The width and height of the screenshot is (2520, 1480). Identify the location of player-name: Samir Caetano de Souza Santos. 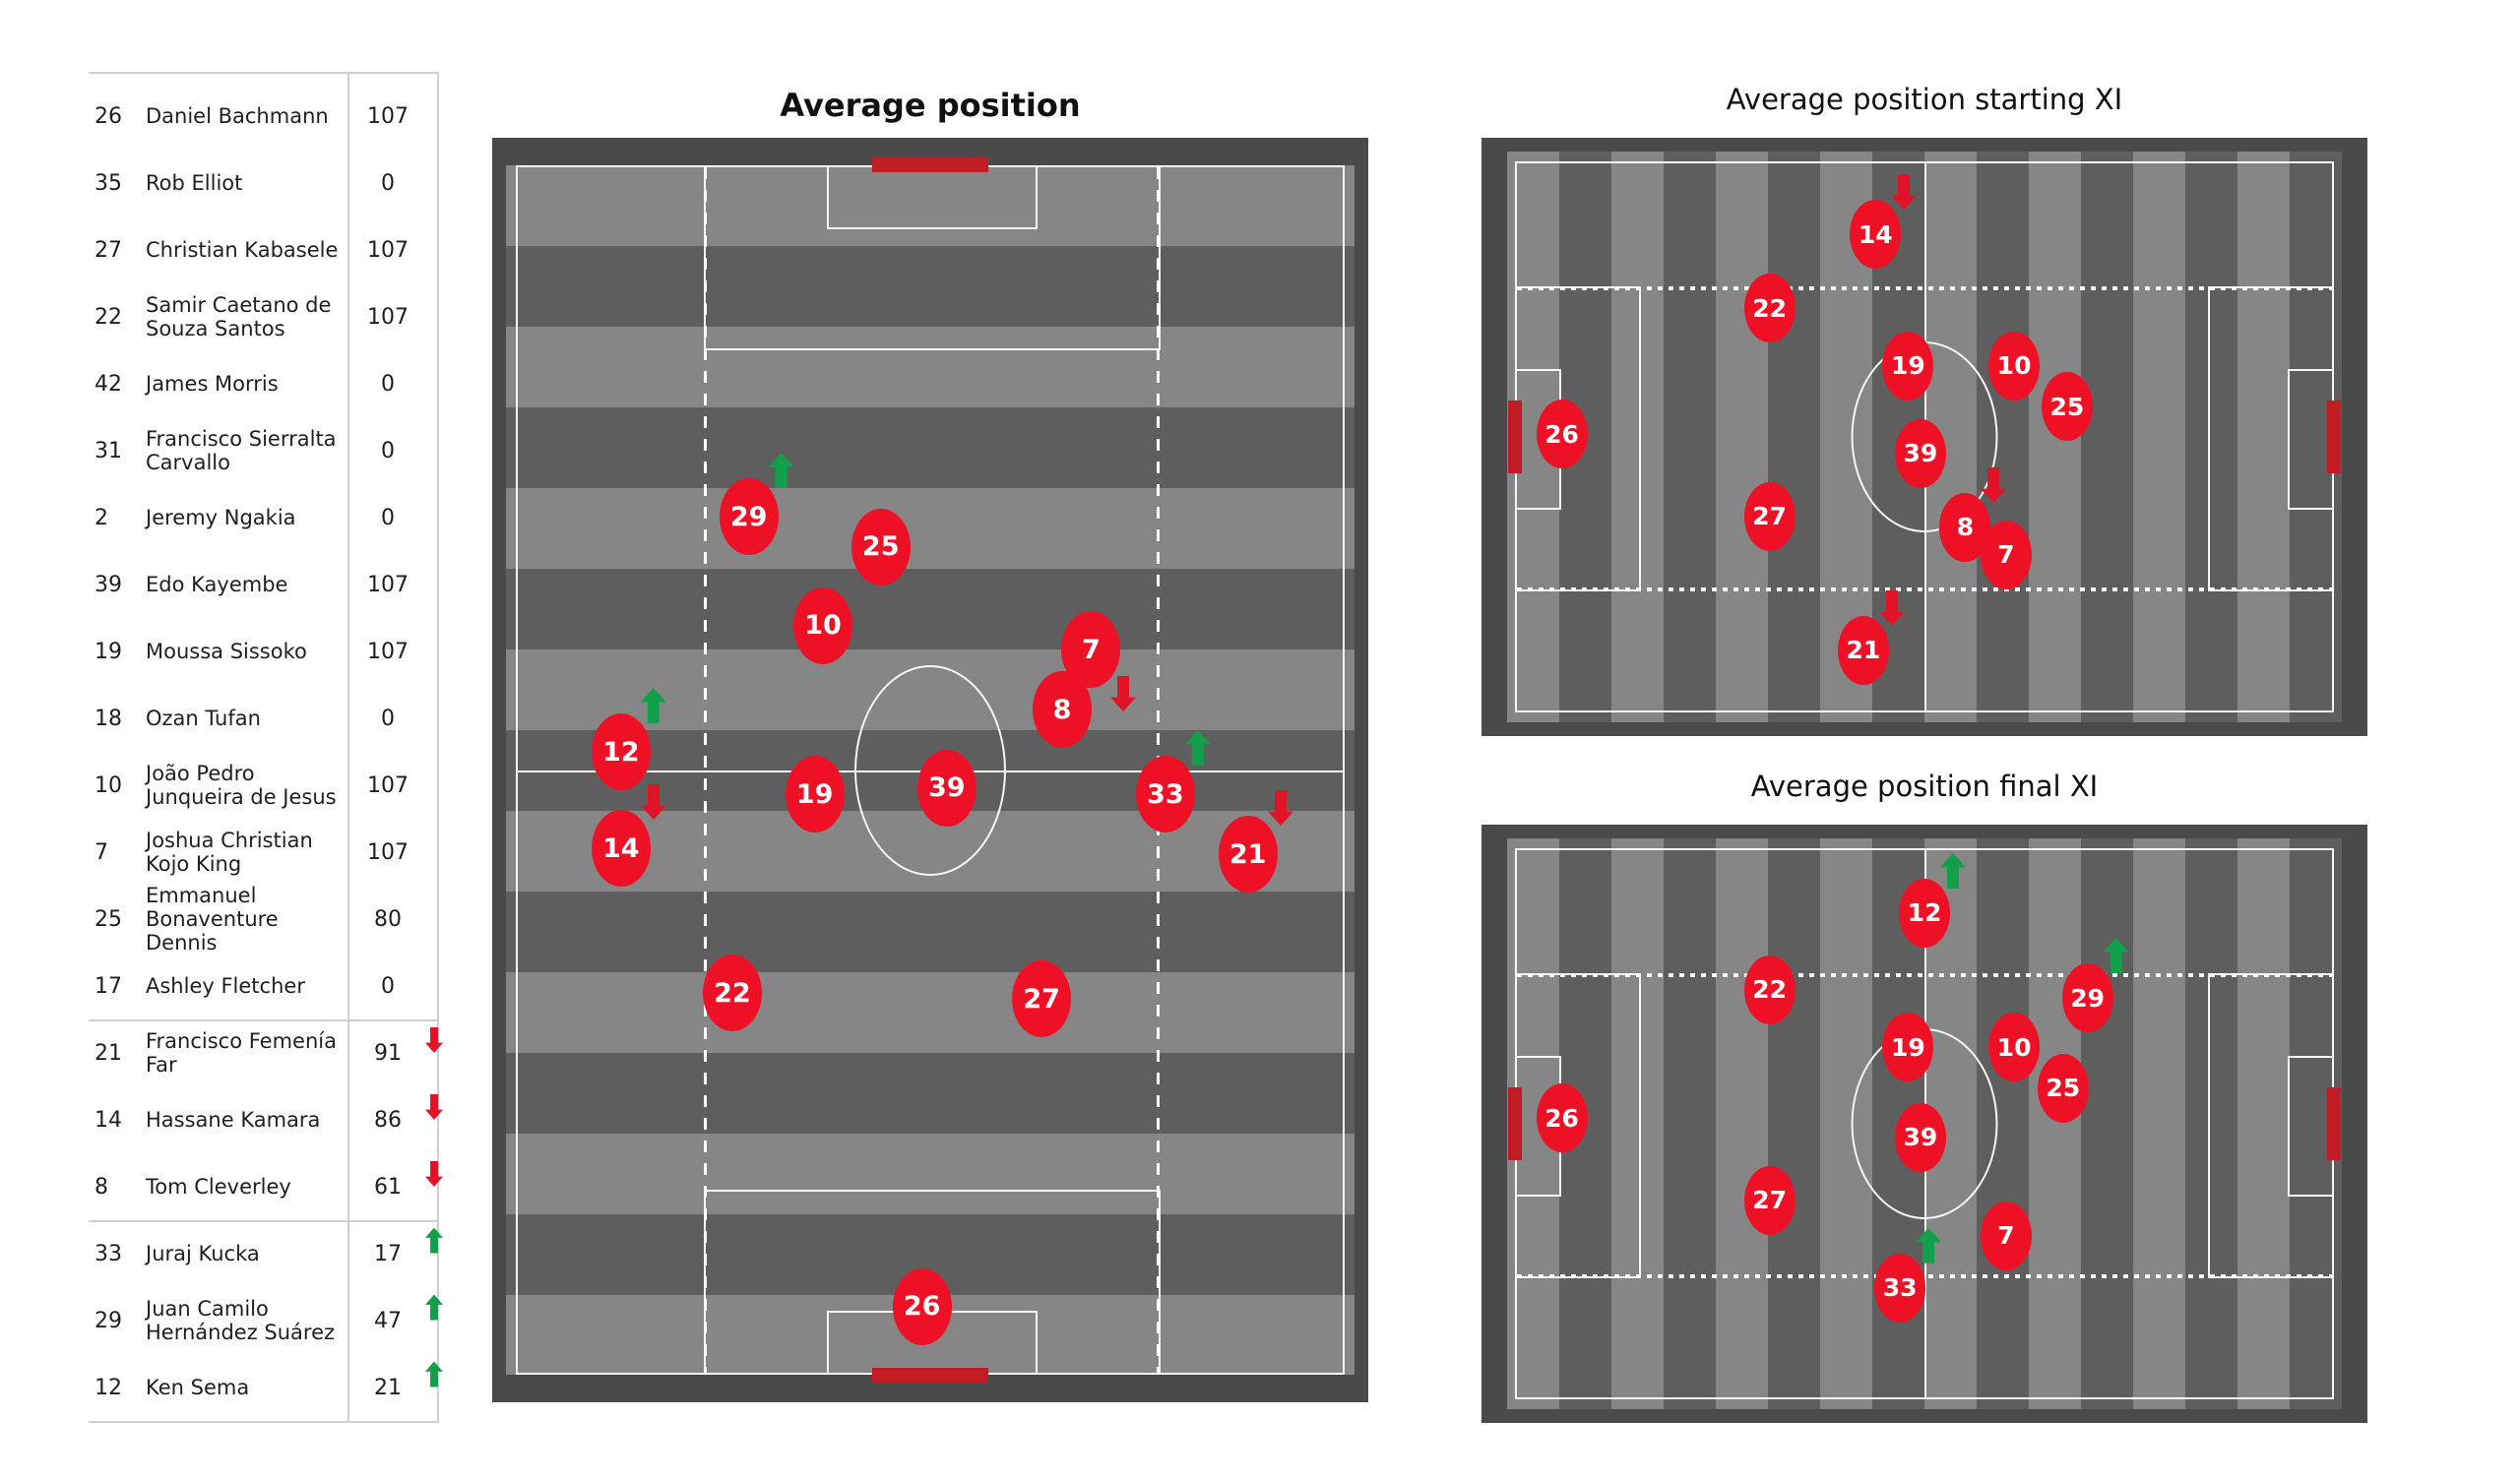
(239, 316).